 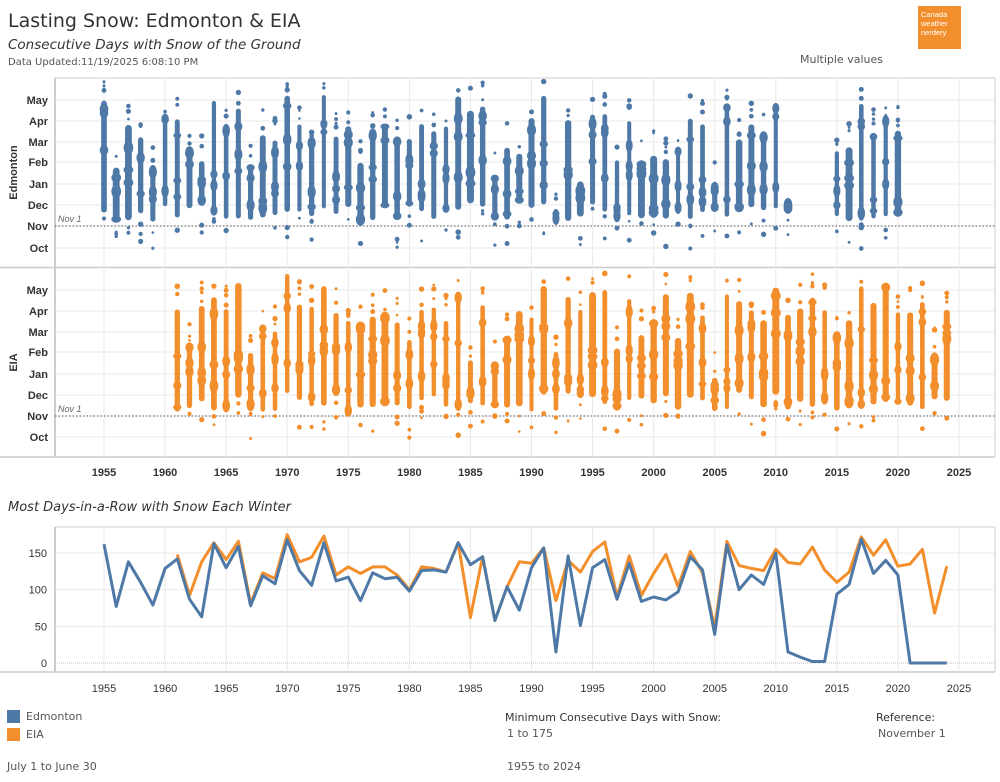 What do you see at coordinates (544, 766) in the screenshot?
I see `year-range-filter-value: 1955 to 2024` at bounding box center [544, 766].